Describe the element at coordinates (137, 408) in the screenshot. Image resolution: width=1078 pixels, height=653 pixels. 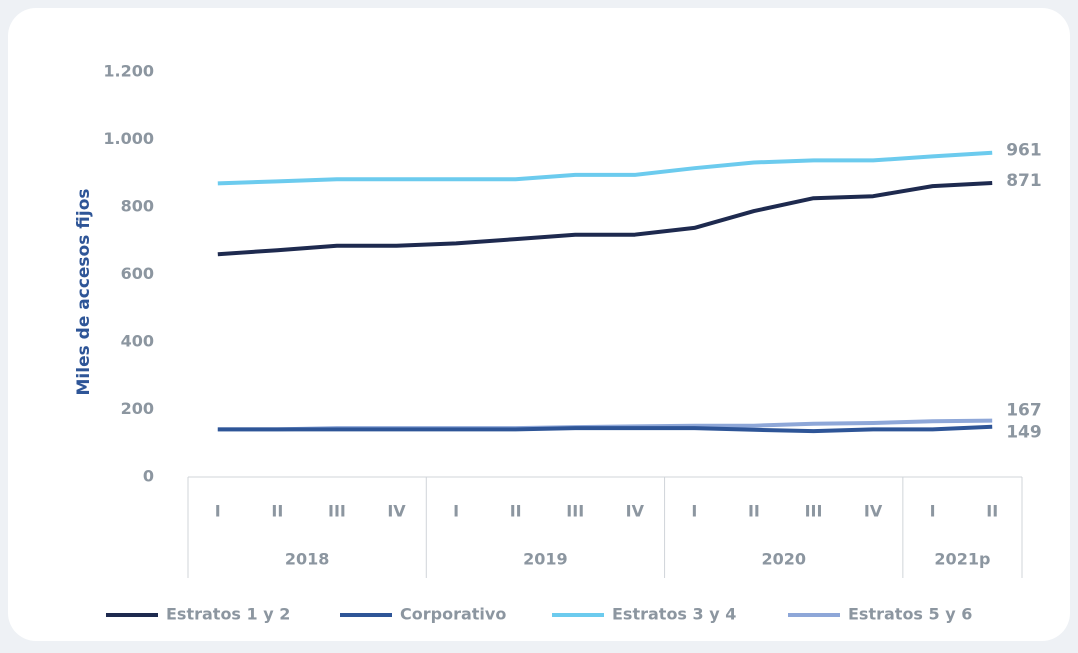
I see `y-tick-label: 200` at that location.